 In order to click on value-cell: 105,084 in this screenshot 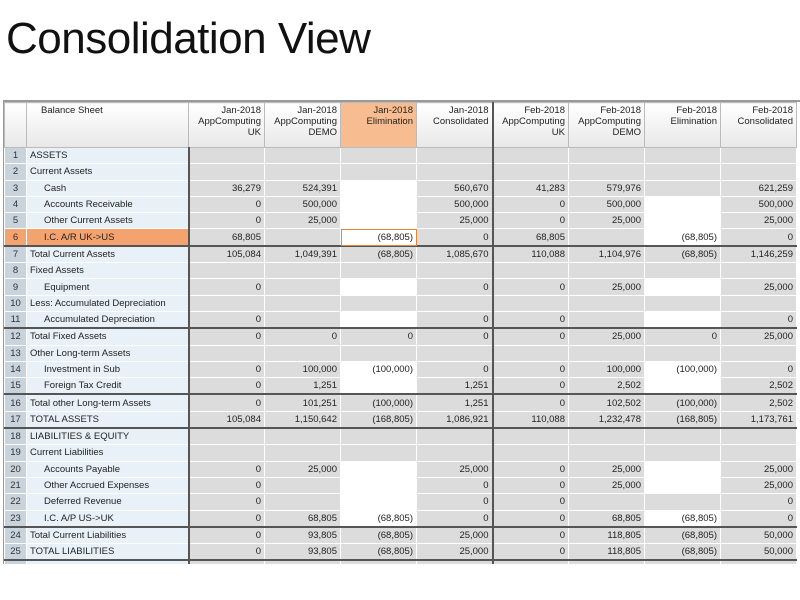, I will do `click(226, 254)`.